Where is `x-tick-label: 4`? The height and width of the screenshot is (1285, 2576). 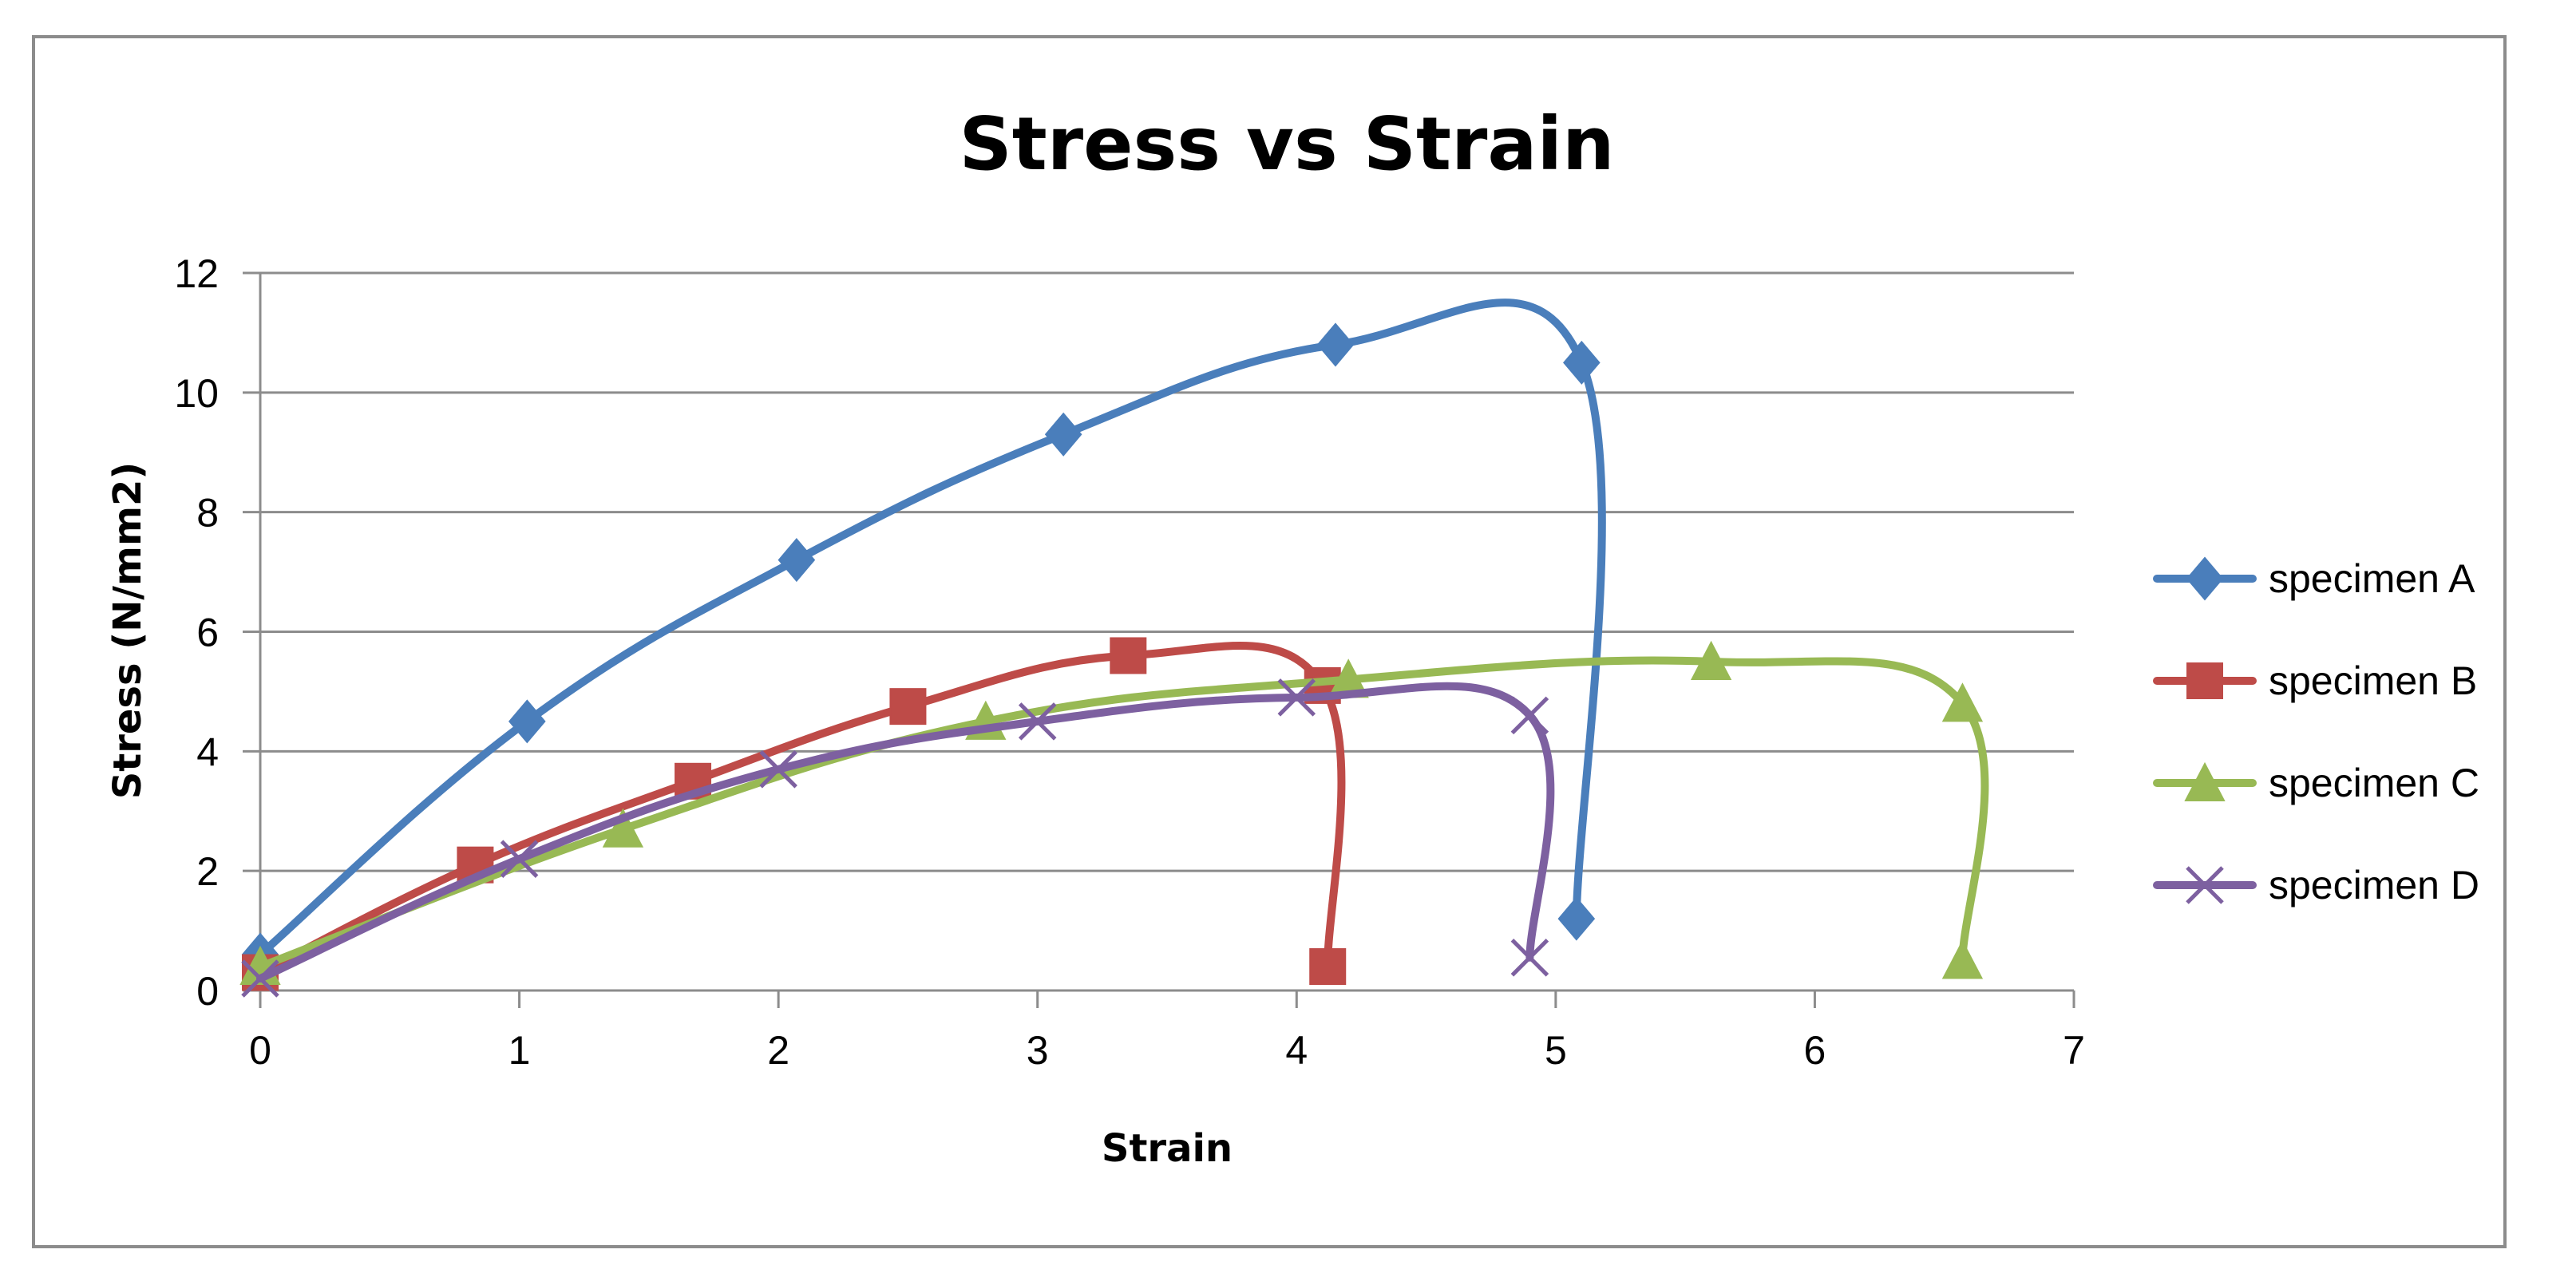 x-tick-label: 4 is located at coordinates (1296, 1050).